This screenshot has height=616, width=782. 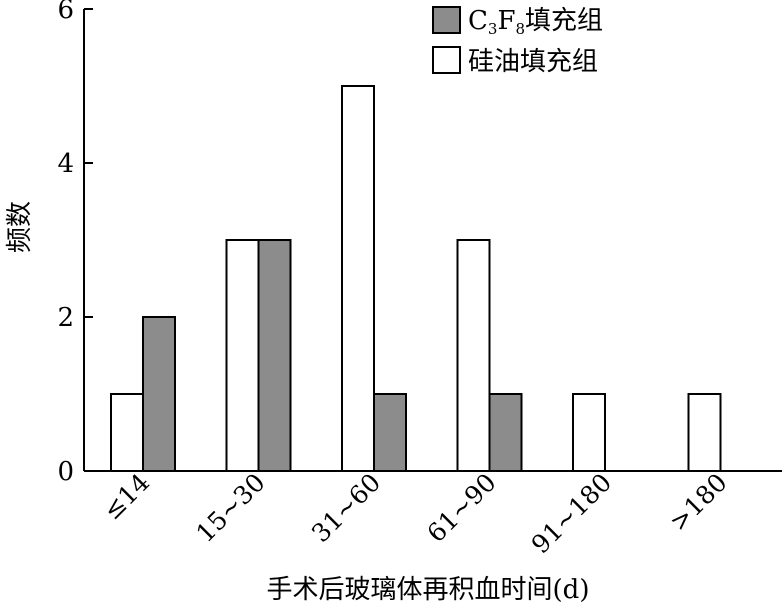 What do you see at coordinates (230, 508) in the screenshot?
I see `x-tick-label: 15~30` at bounding box center [230, 508].